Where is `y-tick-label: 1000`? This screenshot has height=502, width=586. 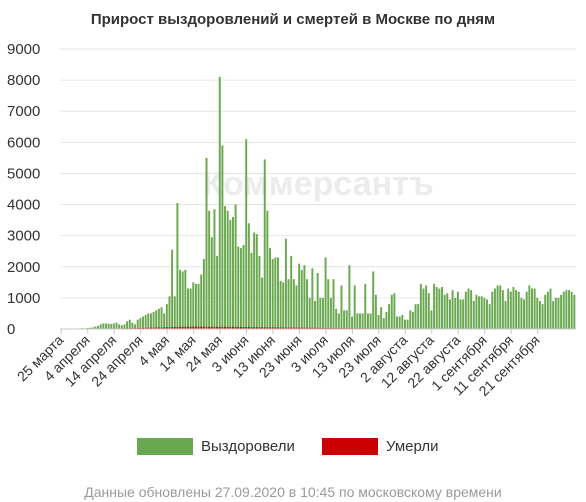 y-tick-label: 1000 is located at coordinates (23, 298).